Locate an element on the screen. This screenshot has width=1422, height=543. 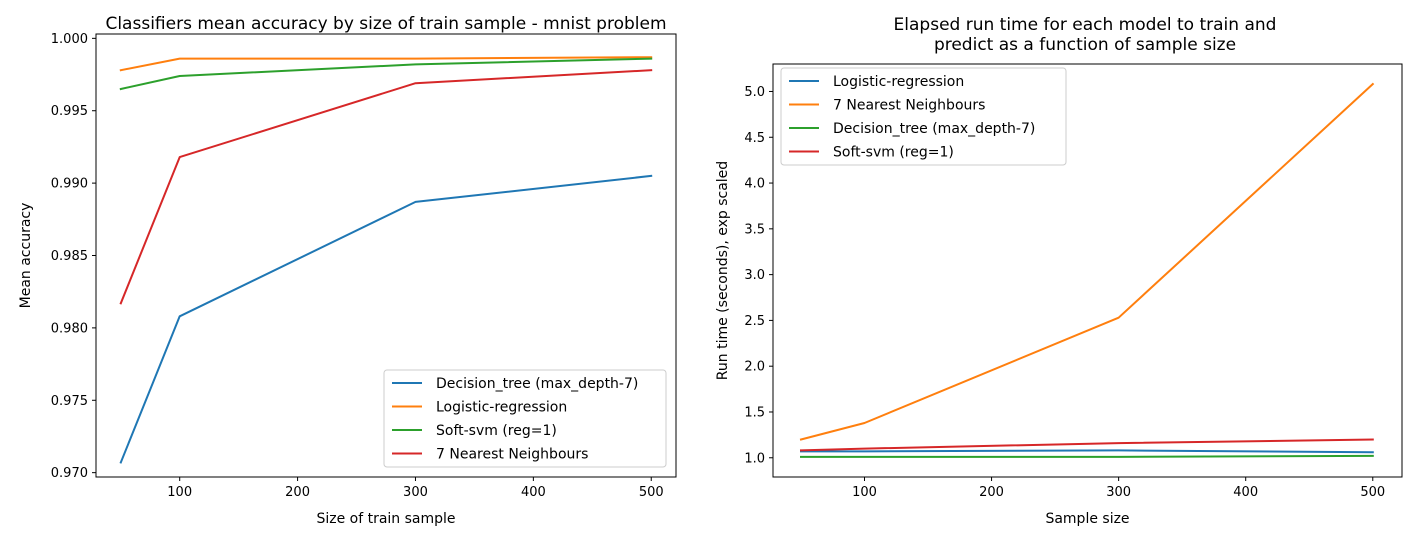
y-tick-label: 0.975 is located at coordinates (69, 401).